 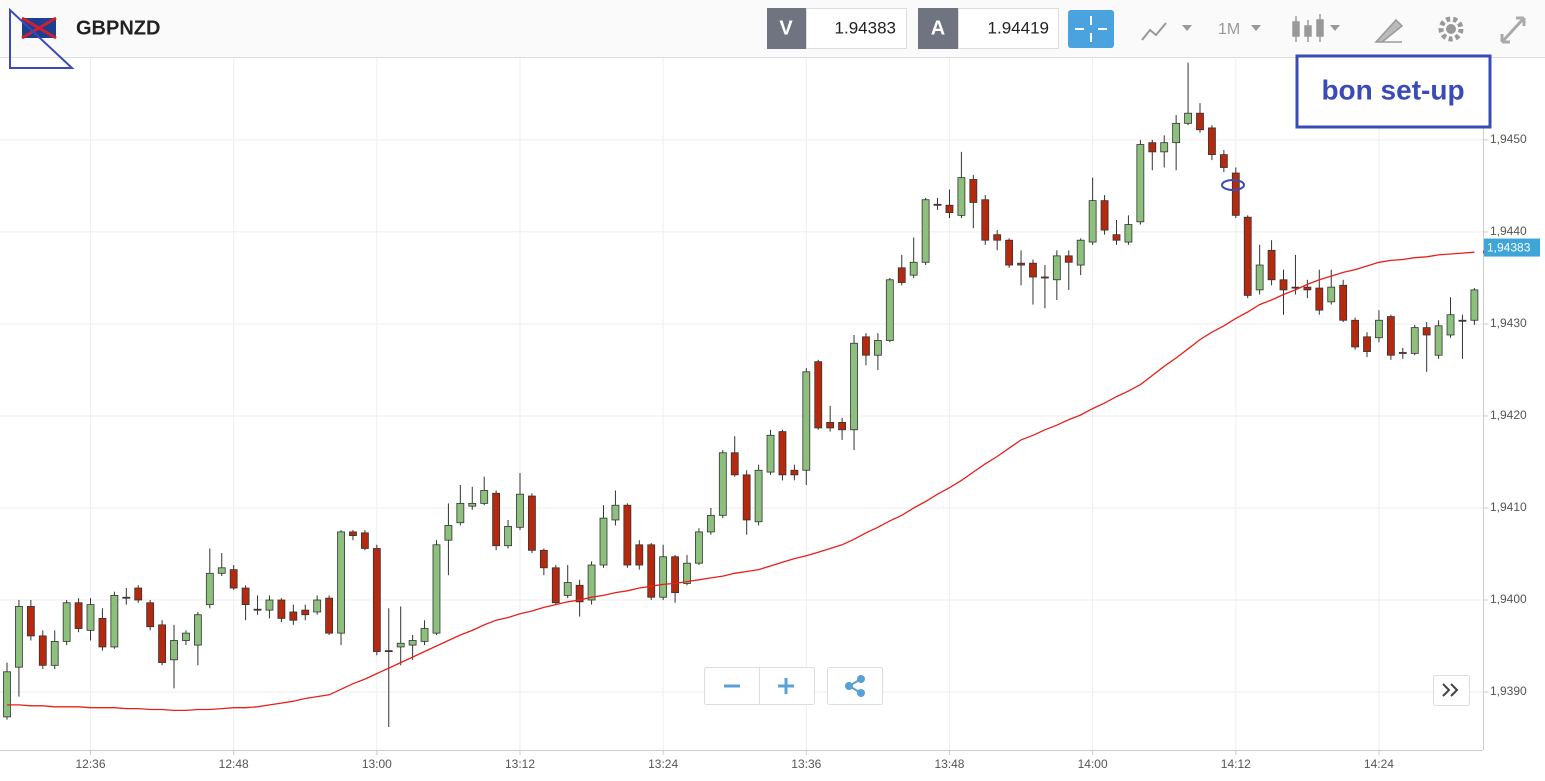 What do you see at coordinates (1389, 30) in the screenshot?
I see `draw-icon` at bounding box center [1389, 30].